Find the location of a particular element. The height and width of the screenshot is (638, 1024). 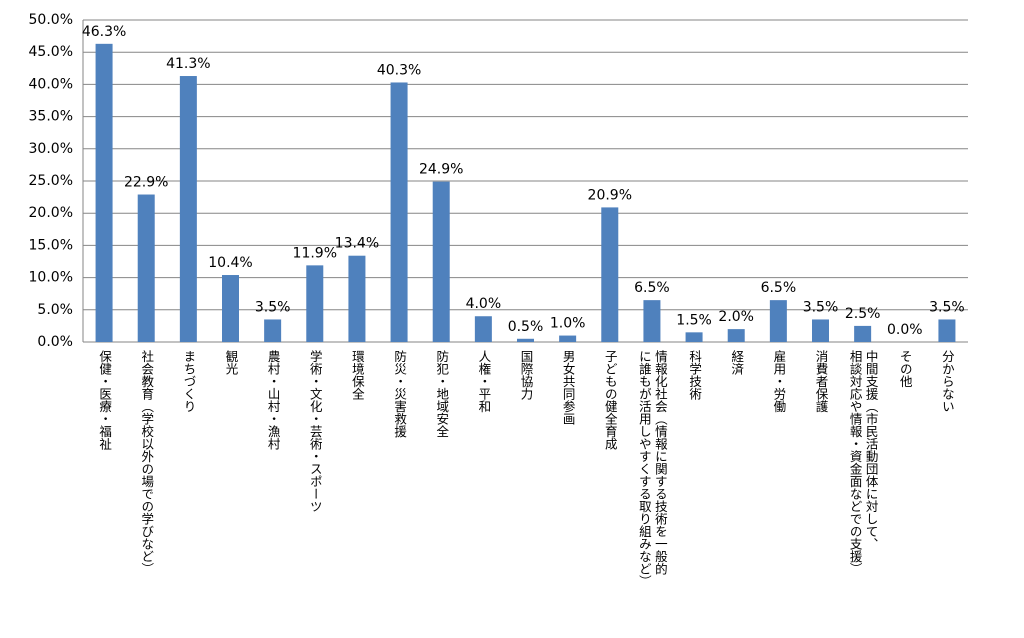

data-label: 1.5% is located at coordinates (694, 320).